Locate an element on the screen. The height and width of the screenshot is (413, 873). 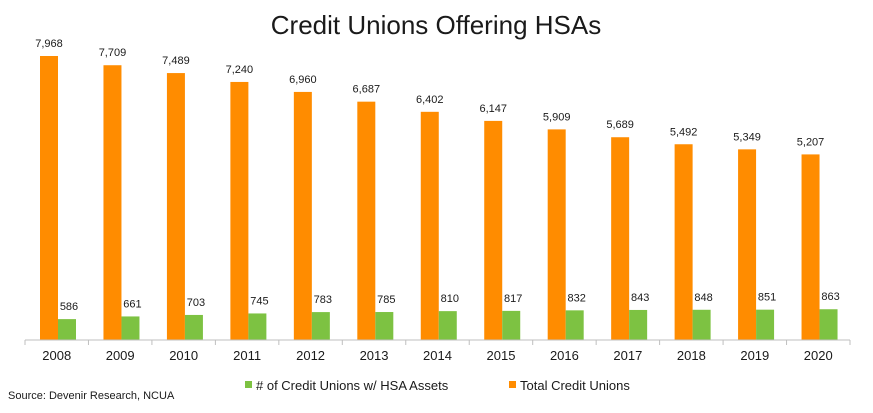
label-total-2009: 7,709 is located at coordinates (113, 53).